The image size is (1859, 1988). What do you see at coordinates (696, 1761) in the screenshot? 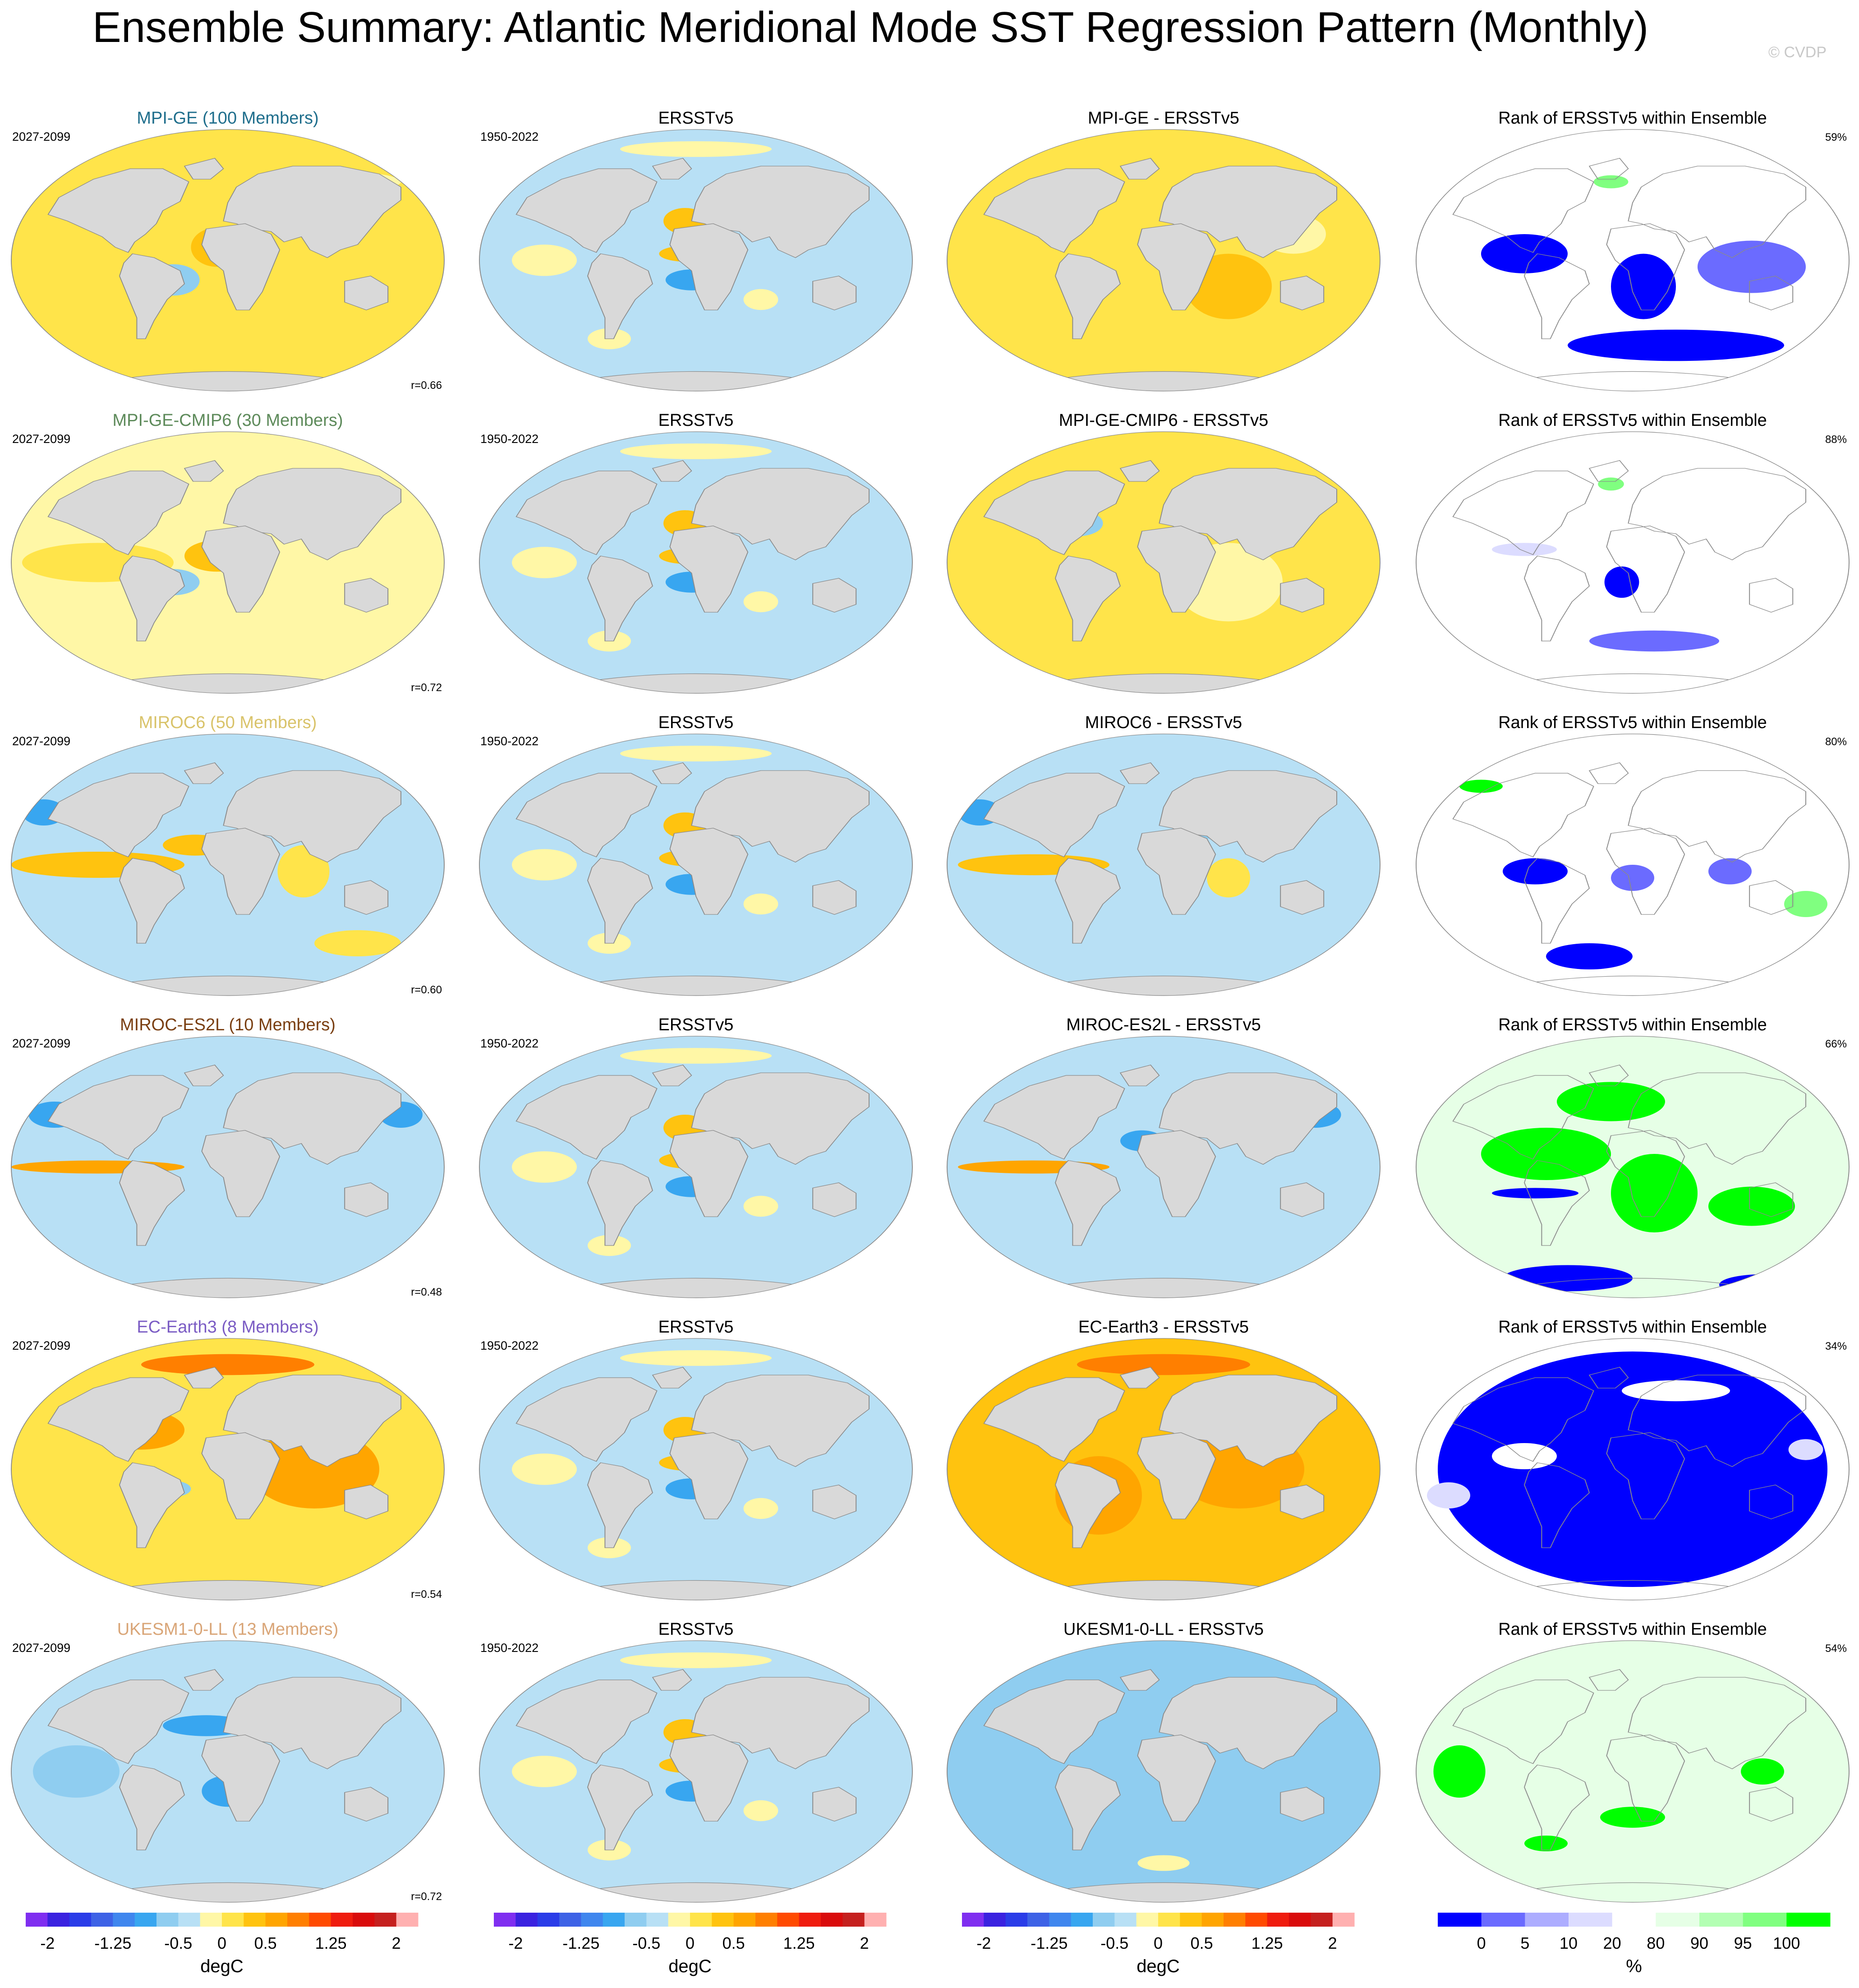
I see `map-panel-obs-row-6: ERSSTv5 1950-2022` at bounding box center [696, 1761].